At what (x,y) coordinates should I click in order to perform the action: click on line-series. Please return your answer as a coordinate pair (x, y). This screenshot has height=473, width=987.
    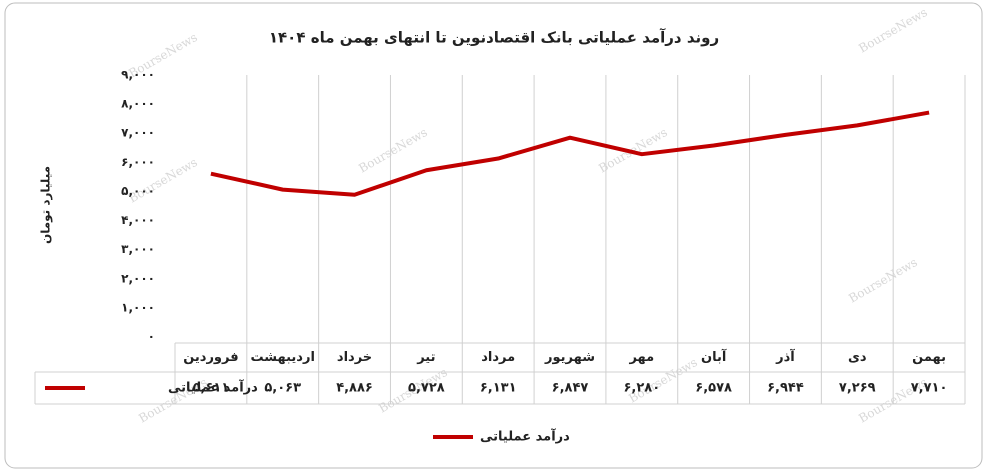
    Looking at the image, I should click on (570, 153).